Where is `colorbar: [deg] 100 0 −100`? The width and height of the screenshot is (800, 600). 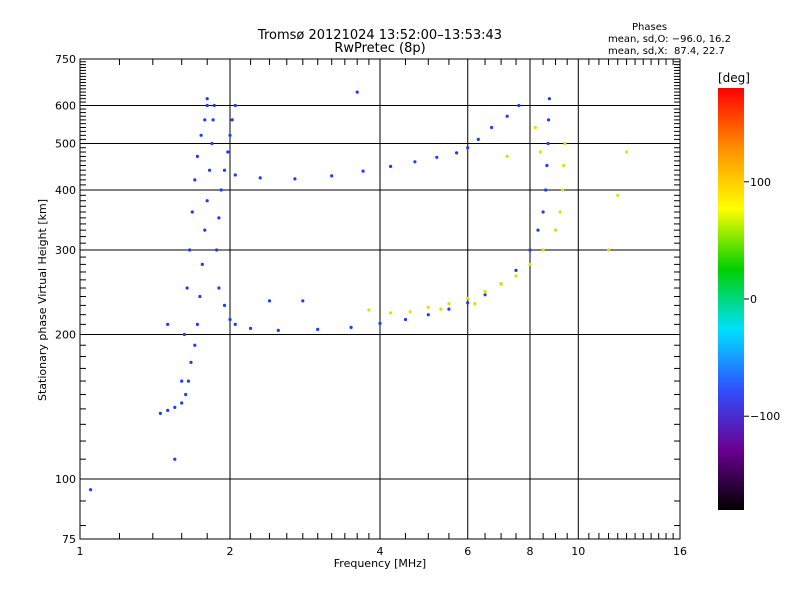
colorbar: [deg] 100 0 −100 is located at coordinates (749, 290).